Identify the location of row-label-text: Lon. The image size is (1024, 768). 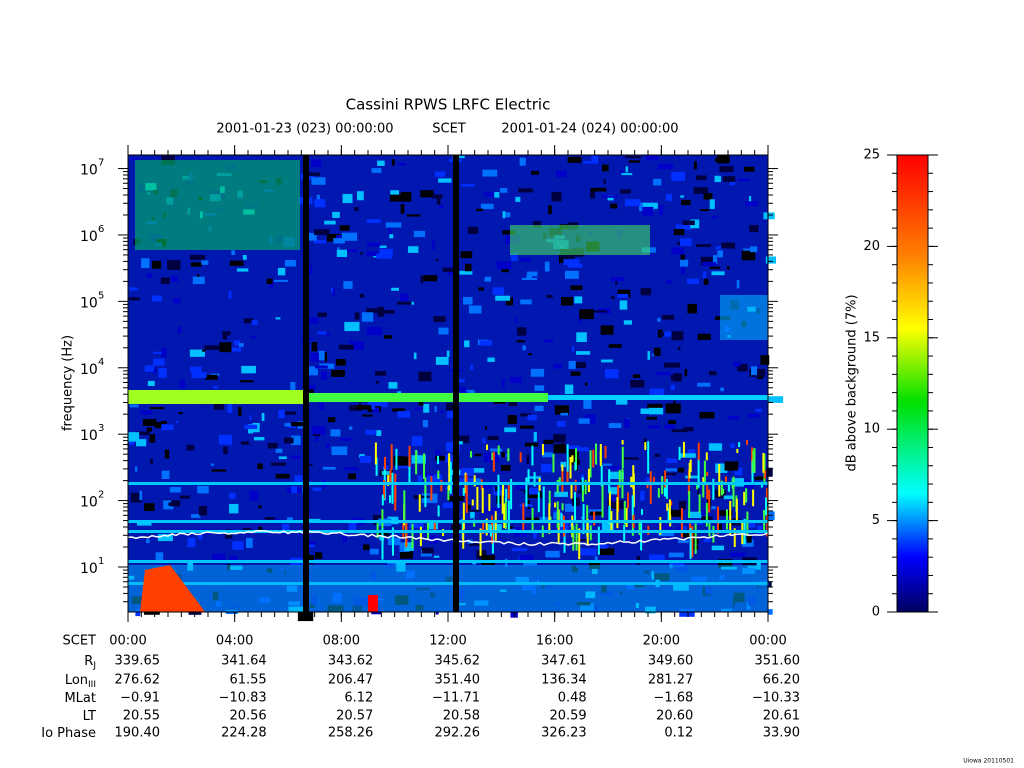
(76, 680).